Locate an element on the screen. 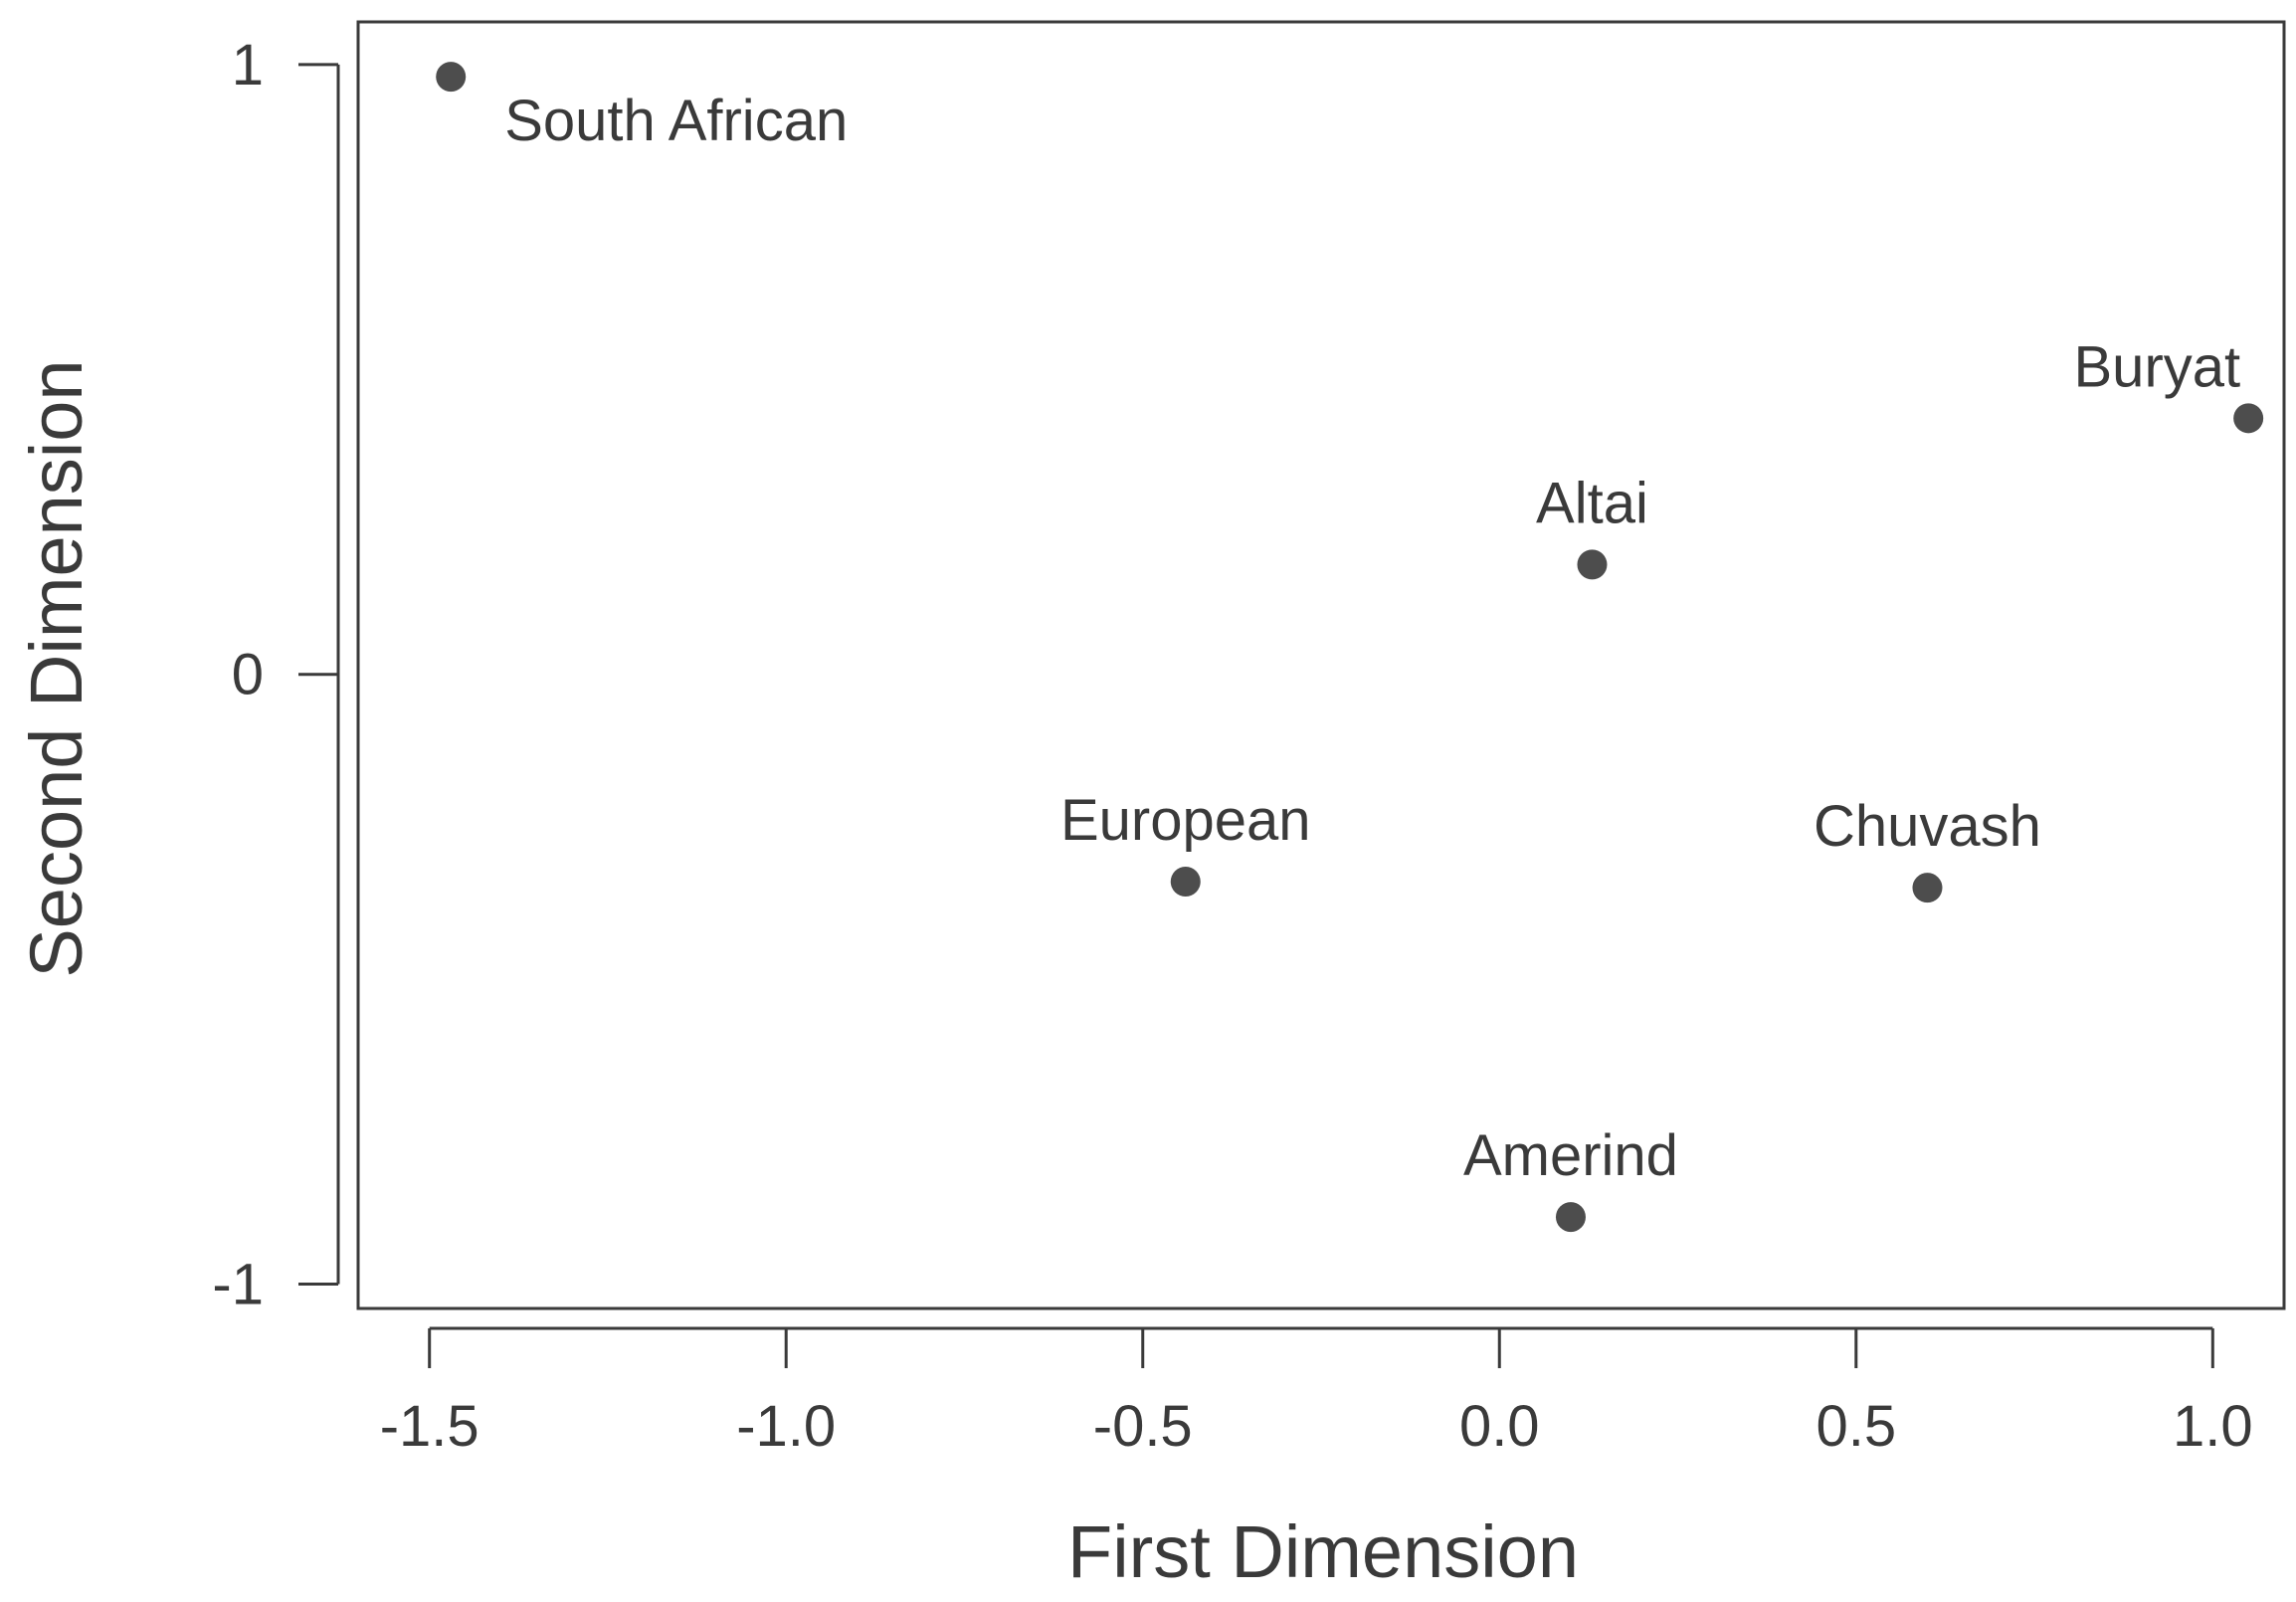 This screenshot has height=1602, width=2296. point-label: Buryat is located at coordinates (2157, 366).